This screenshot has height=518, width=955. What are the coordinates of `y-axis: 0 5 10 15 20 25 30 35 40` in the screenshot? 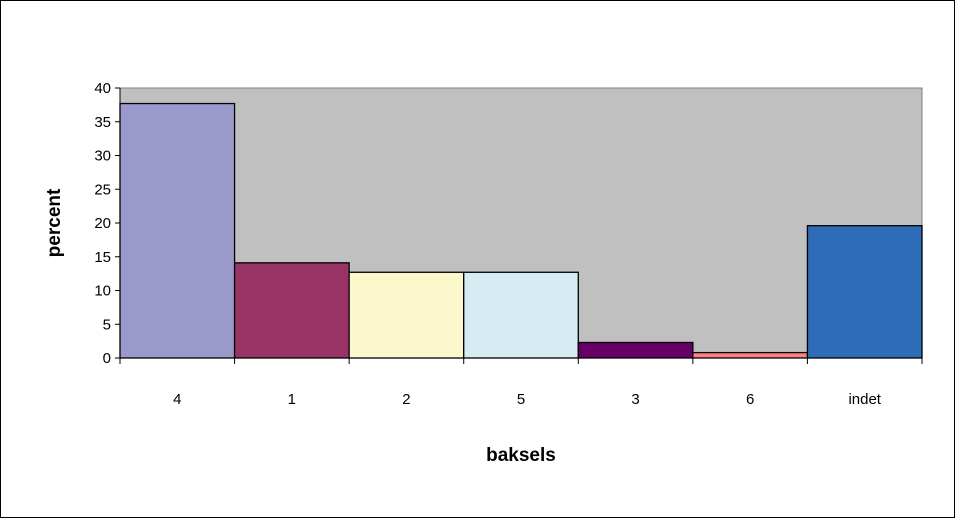 It's located at (107, 223).